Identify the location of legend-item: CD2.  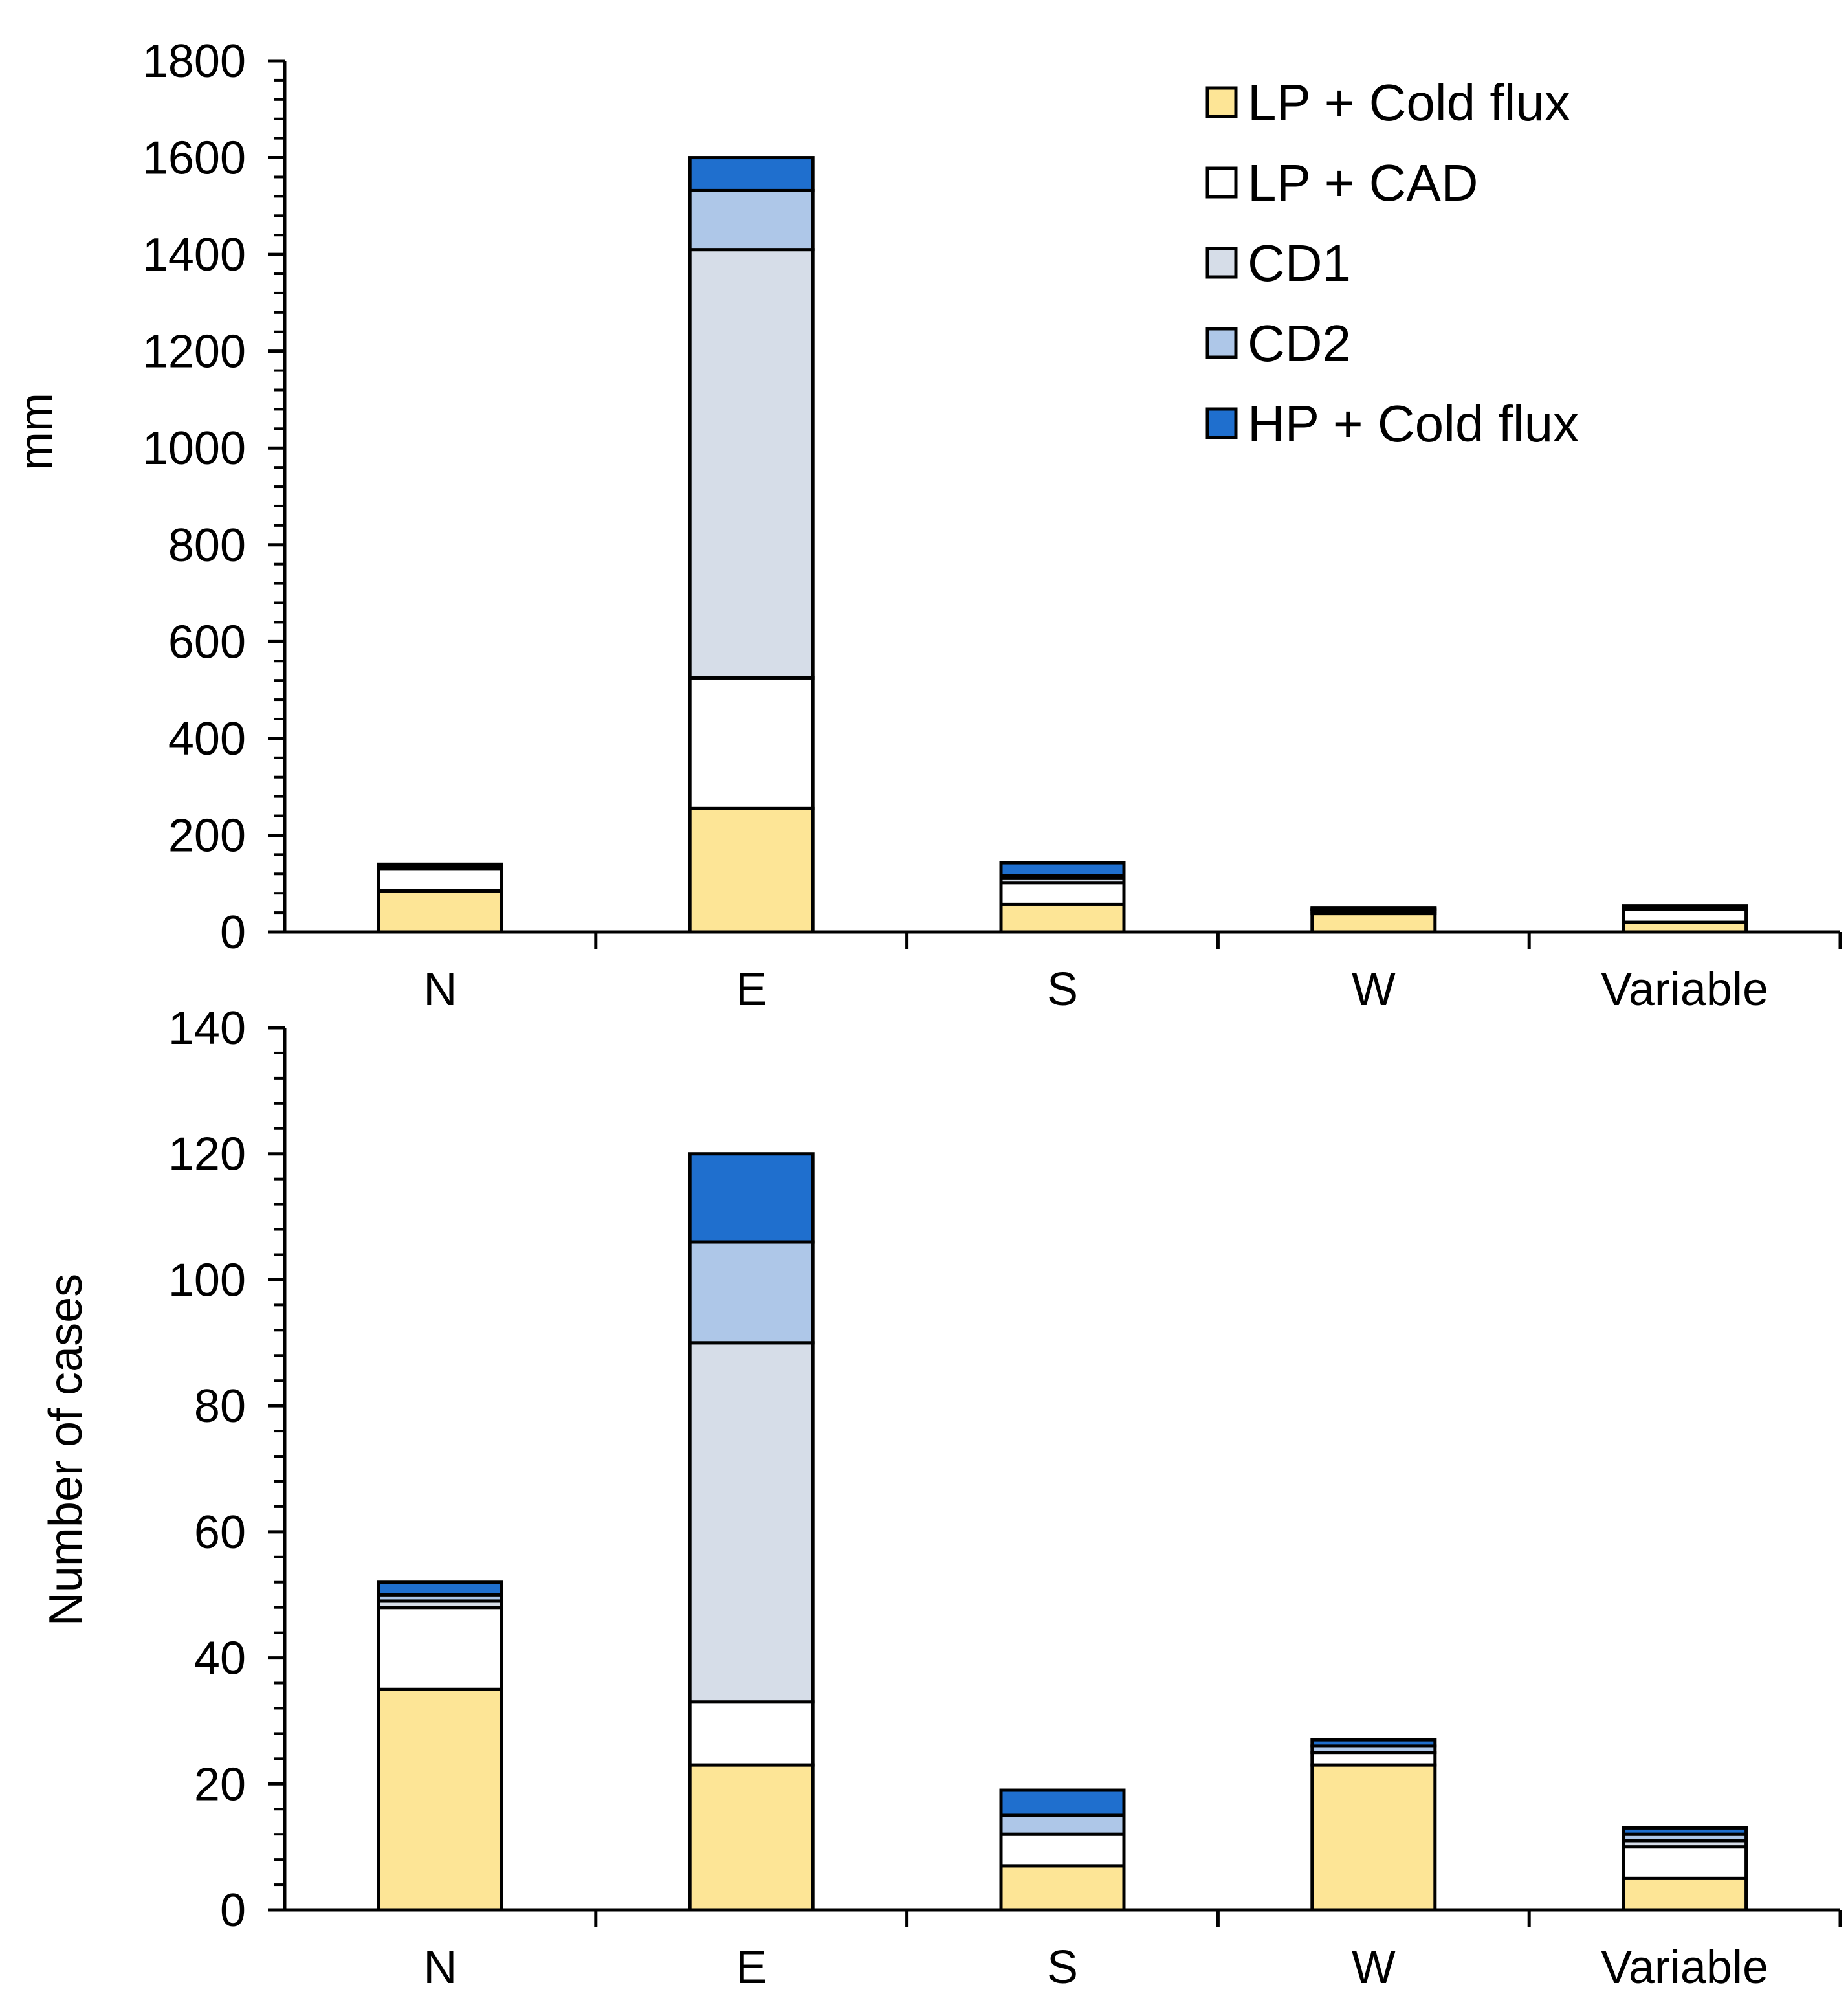
(1278, 343).